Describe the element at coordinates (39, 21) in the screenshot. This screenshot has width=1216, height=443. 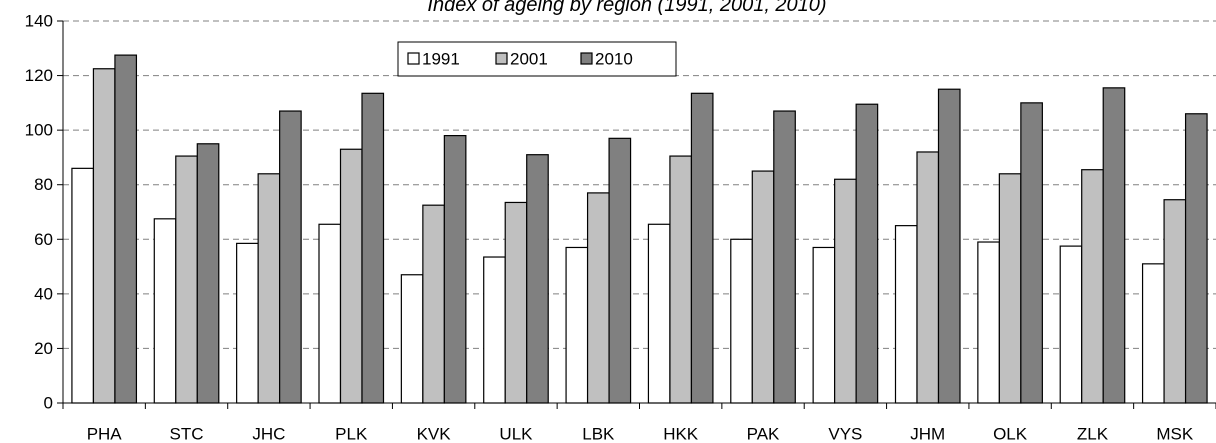
I see `y-tick-label: 140` at that location.